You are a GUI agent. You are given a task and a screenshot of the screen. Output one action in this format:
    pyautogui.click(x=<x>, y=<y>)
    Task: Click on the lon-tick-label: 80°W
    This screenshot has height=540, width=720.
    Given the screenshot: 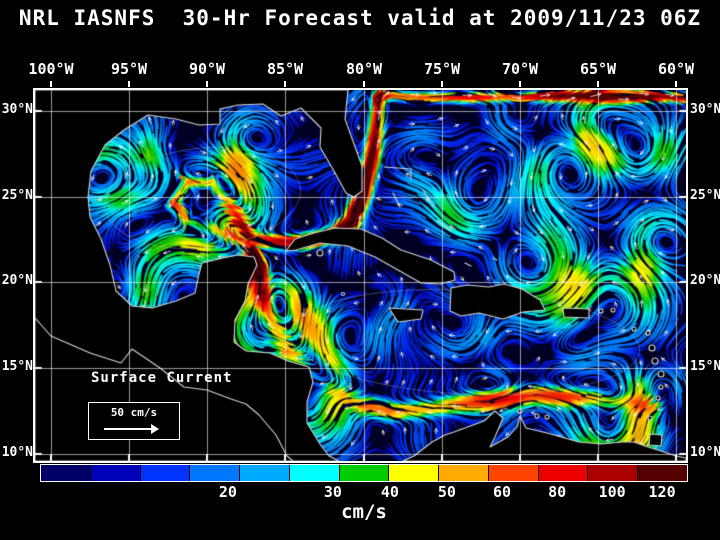 What is the action you would take?
    pyautogui.click(x=364, y=69)
    